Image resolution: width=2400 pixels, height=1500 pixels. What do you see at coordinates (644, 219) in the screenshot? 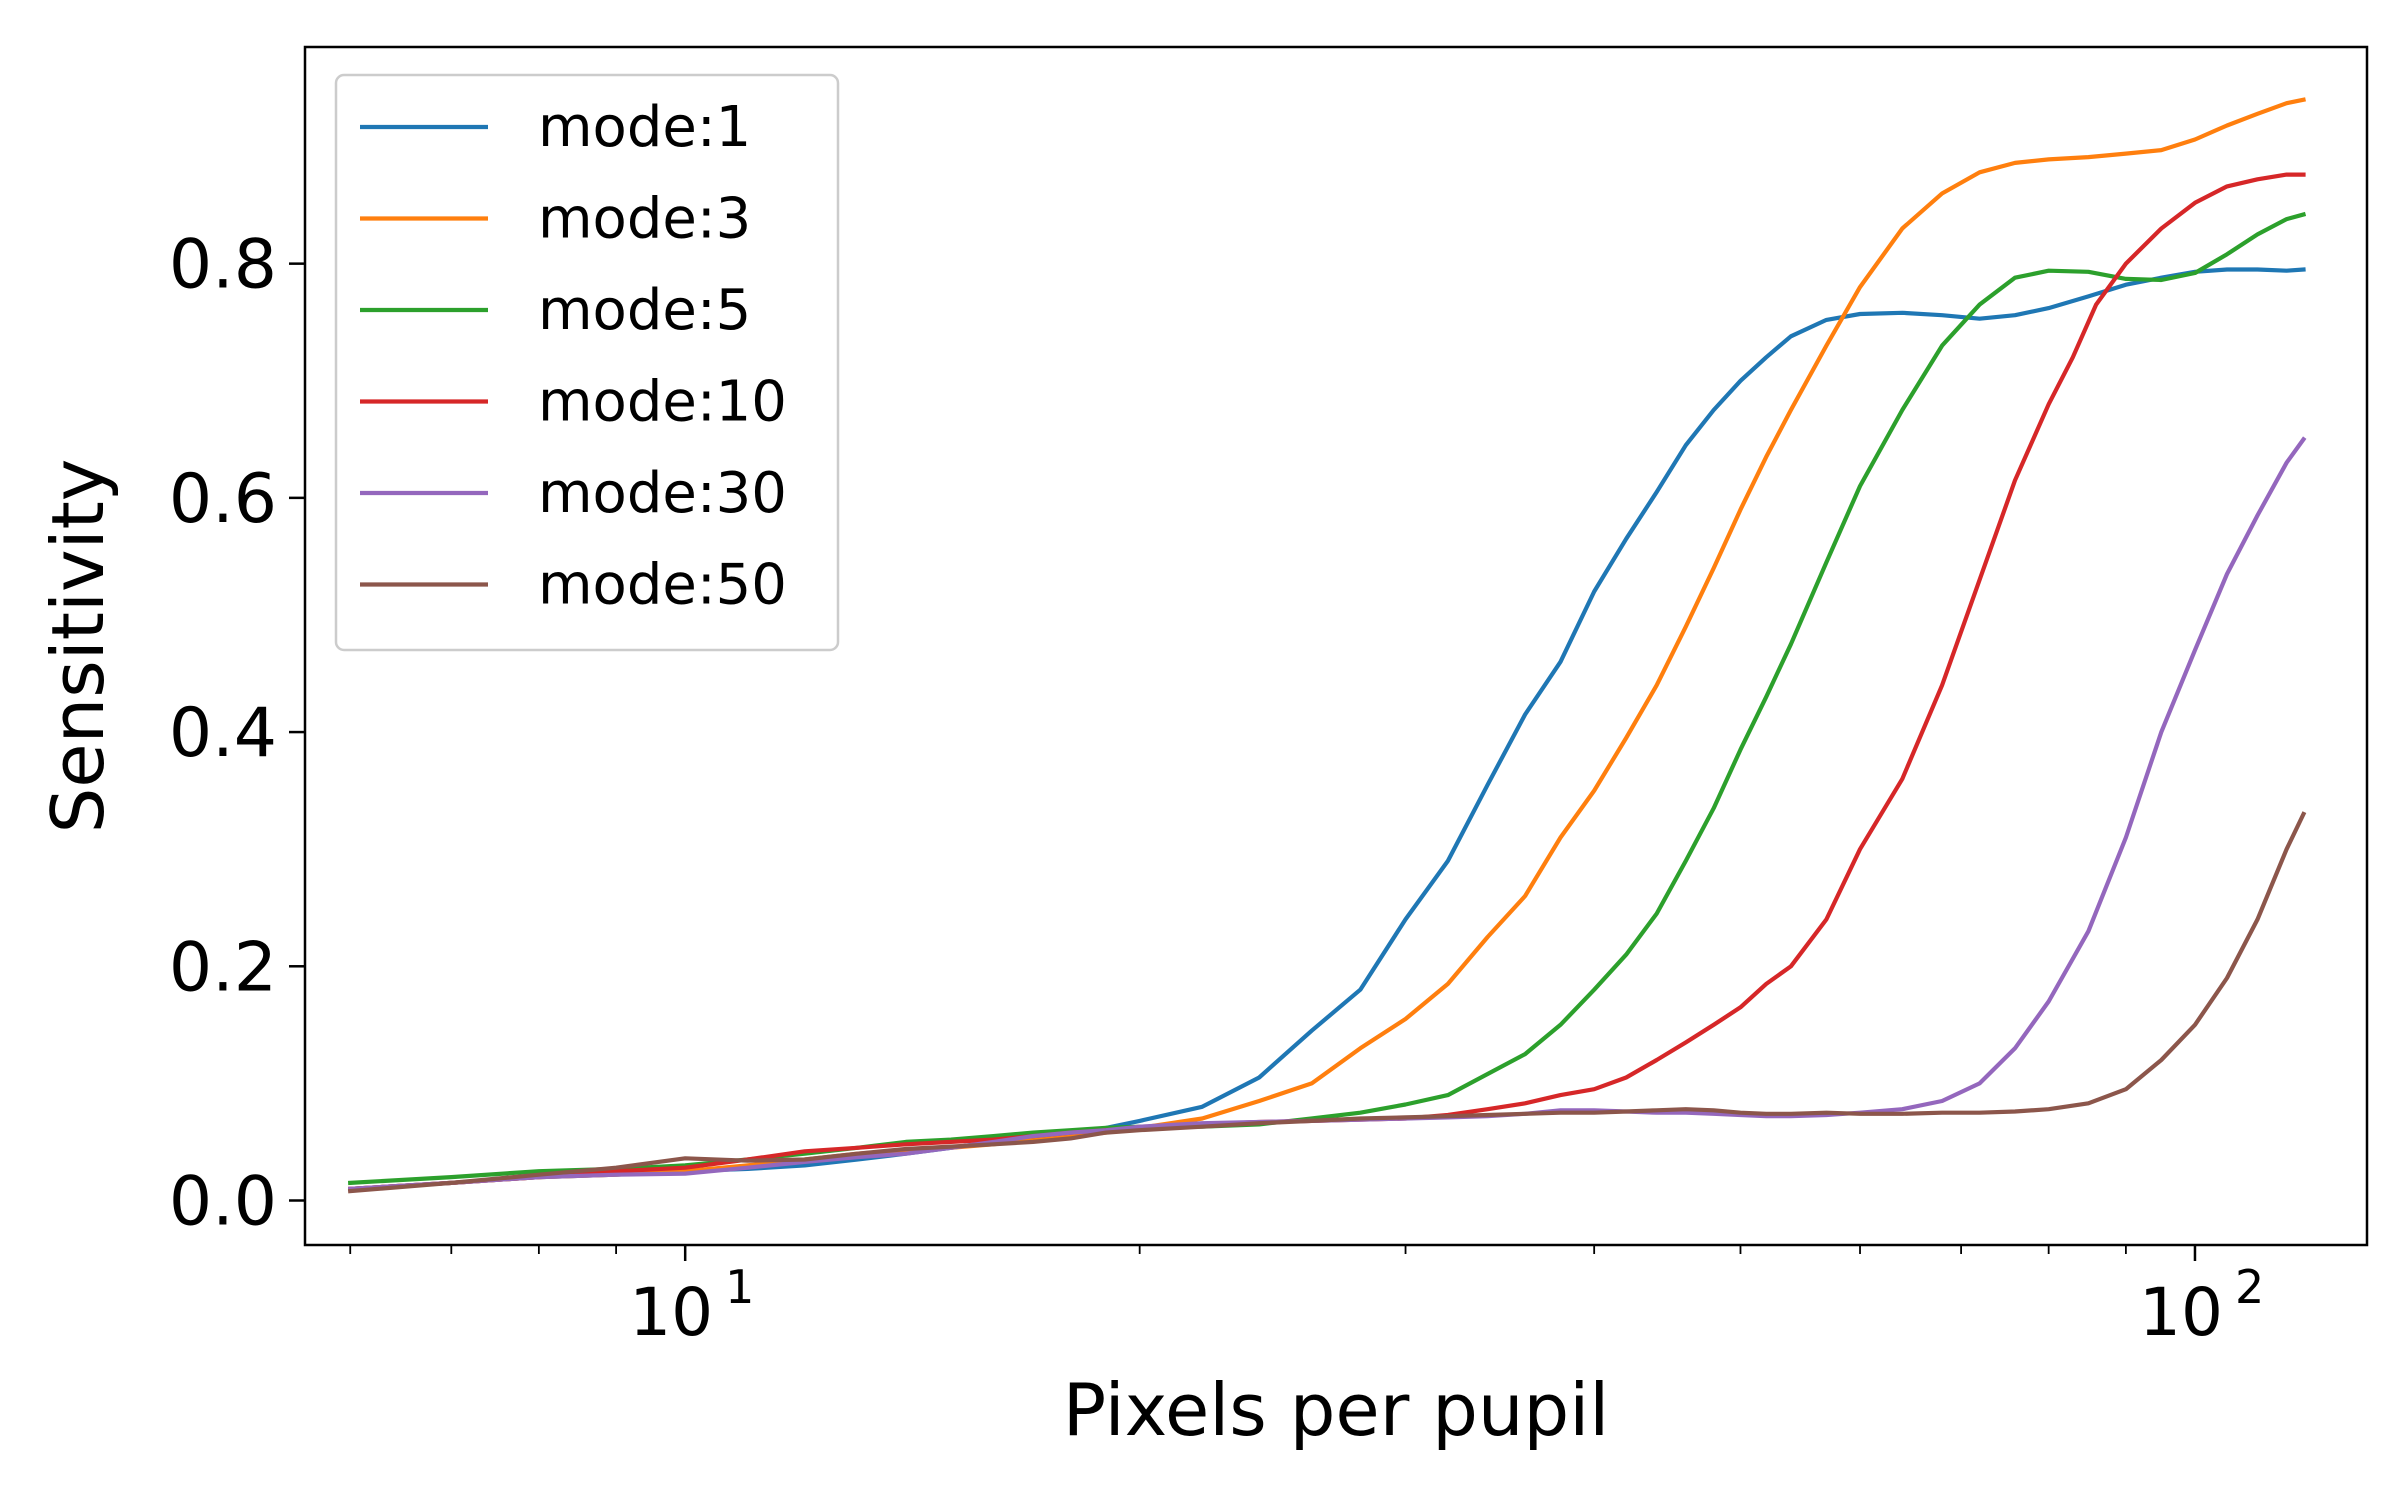
I see `legend-label: mode:3` at bounding box center [644, 219].